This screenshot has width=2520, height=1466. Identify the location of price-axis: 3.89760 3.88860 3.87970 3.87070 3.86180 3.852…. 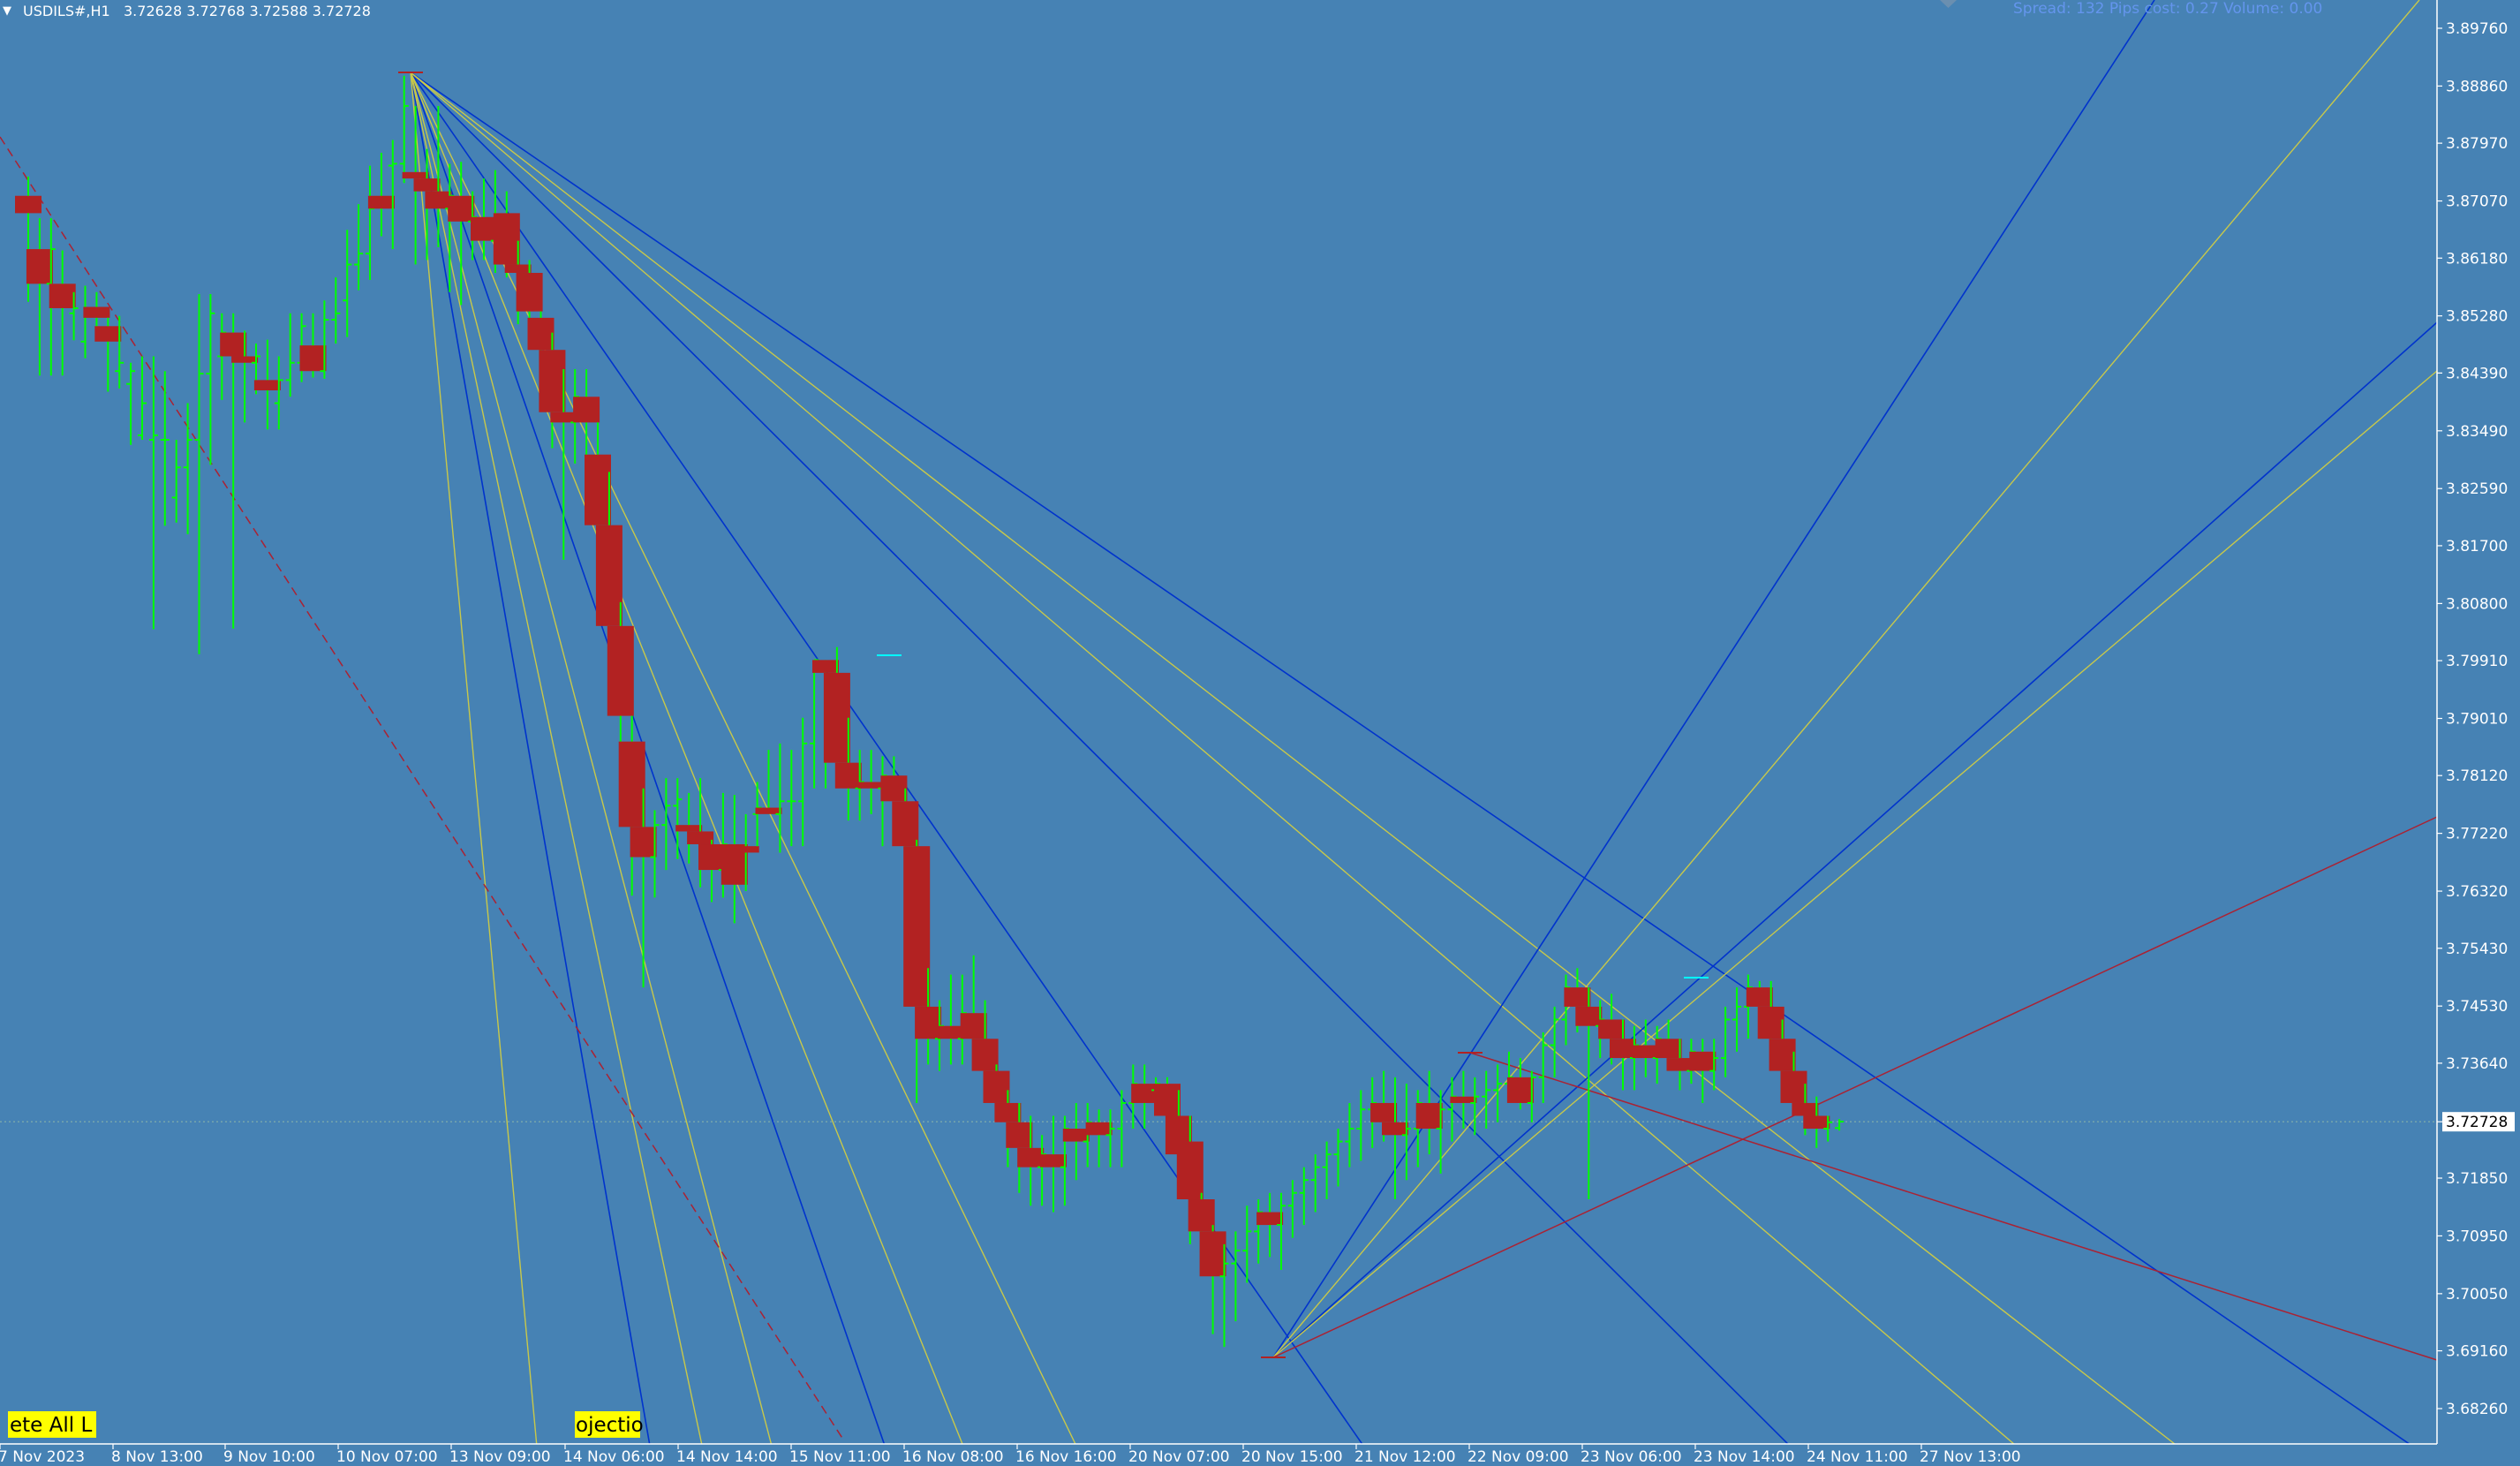
(2478, 733).